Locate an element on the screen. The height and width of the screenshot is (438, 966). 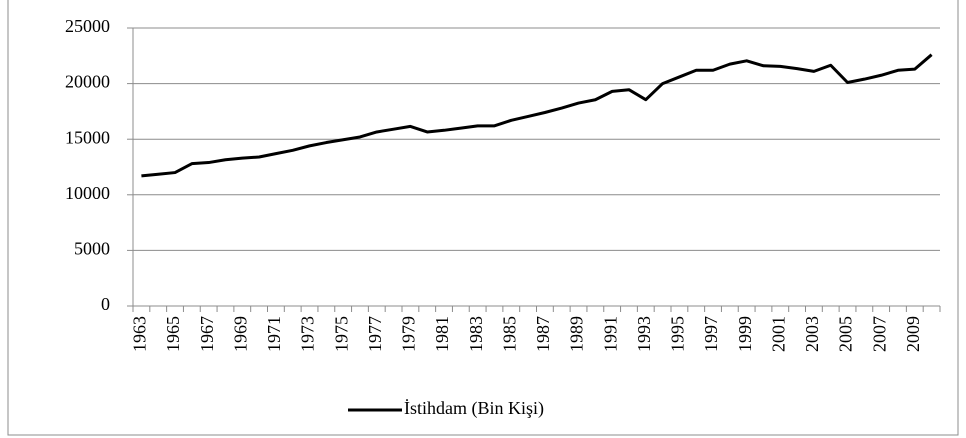
x-tick-label: 1999 is located at coordinates (745, 334).